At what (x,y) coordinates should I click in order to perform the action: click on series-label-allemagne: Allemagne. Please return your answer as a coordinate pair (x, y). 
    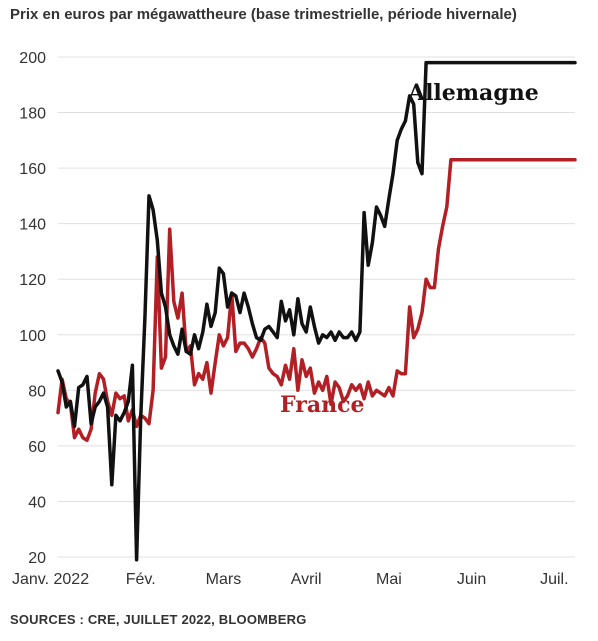
    Looking at the image, I should click on (473, 93).